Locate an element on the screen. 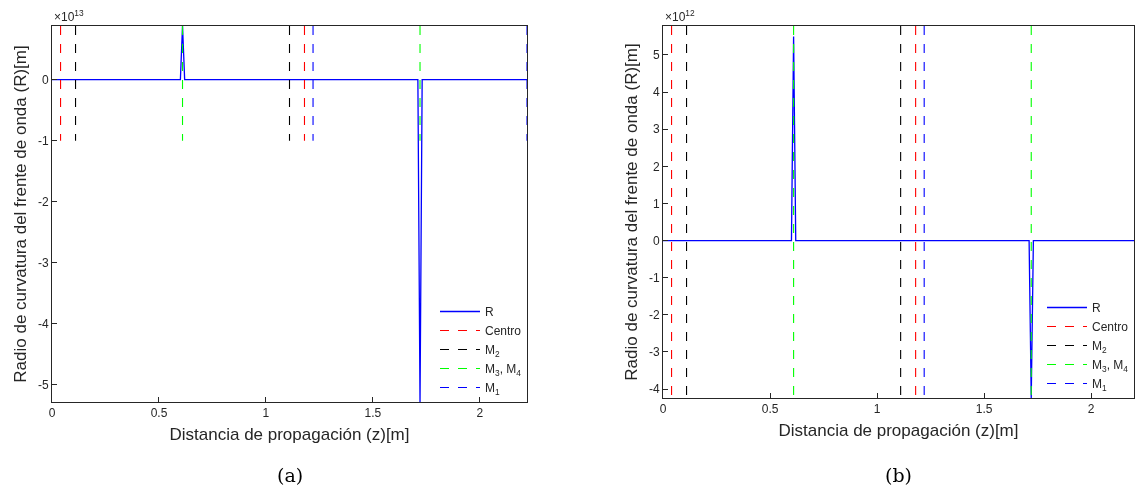 The width and height of the screenshot is (1135, 498). text: (a) is located at coordinates (290, 475).